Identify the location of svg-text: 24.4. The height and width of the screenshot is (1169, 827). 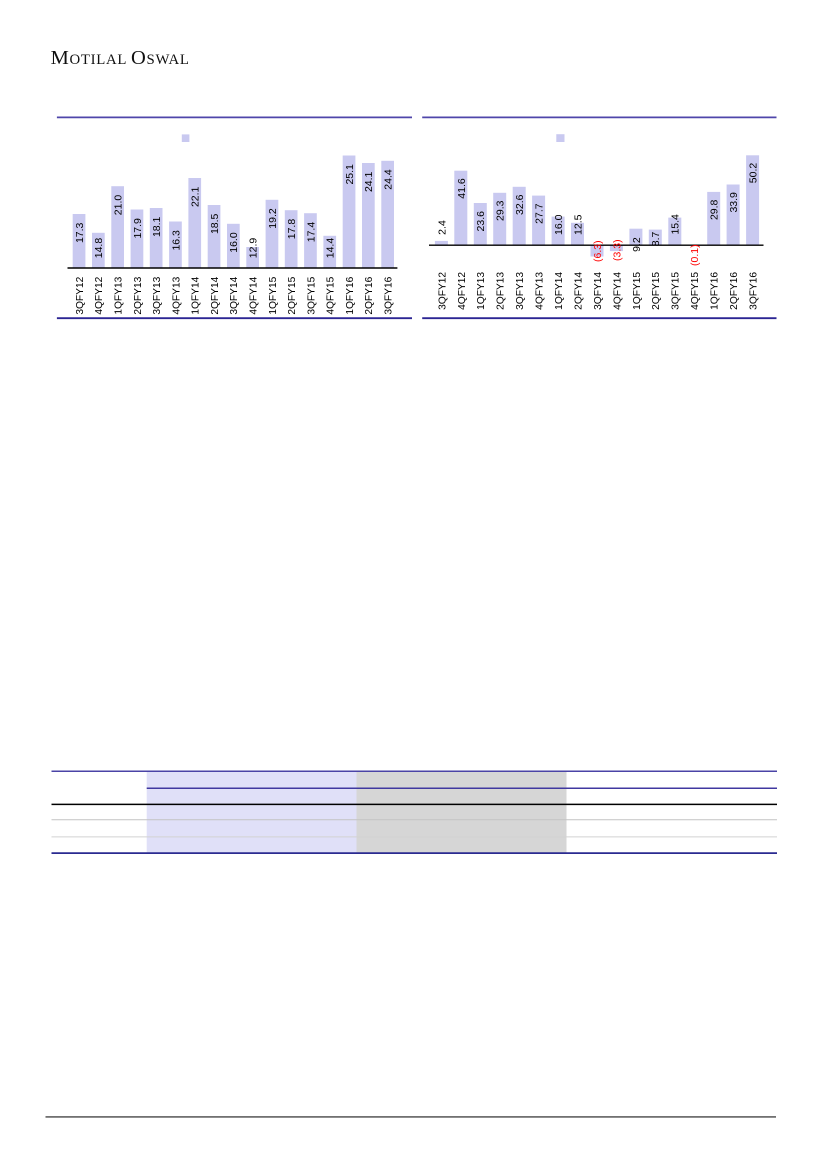
(389, 179).